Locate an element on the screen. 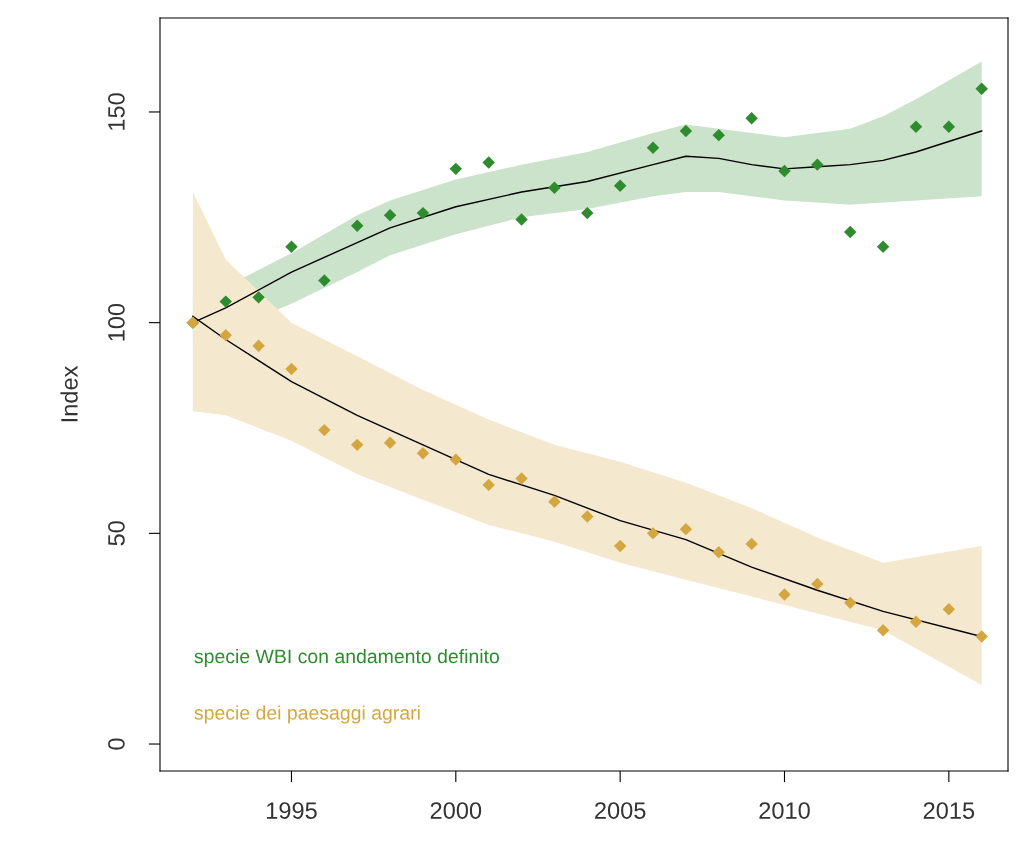  y-axis-title: Index is located at coordinates (69, 393).